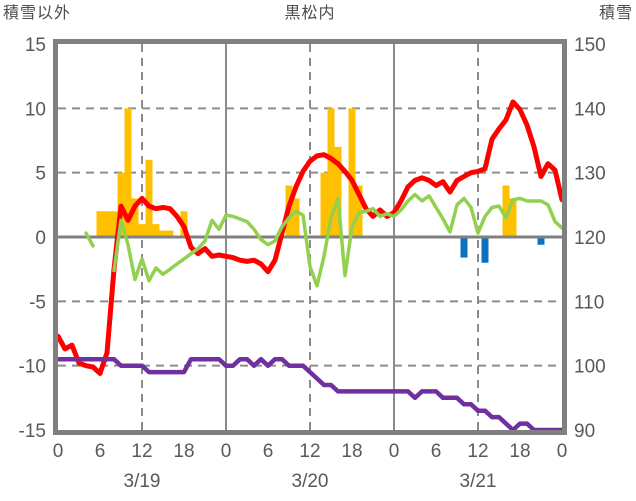  What do you see at coordinates (590, 174) in the screenshot?
I see `y-right-tick-label: 130` at bounding box center [590, 174].